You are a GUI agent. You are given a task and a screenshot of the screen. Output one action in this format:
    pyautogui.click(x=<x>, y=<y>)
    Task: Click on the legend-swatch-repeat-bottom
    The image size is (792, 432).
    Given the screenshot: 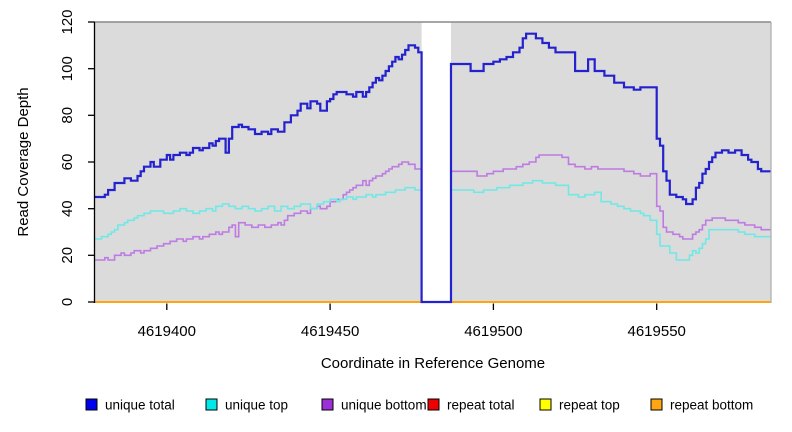 What is the action you would take?
    pyautogui.click(x=656, y=404)
    